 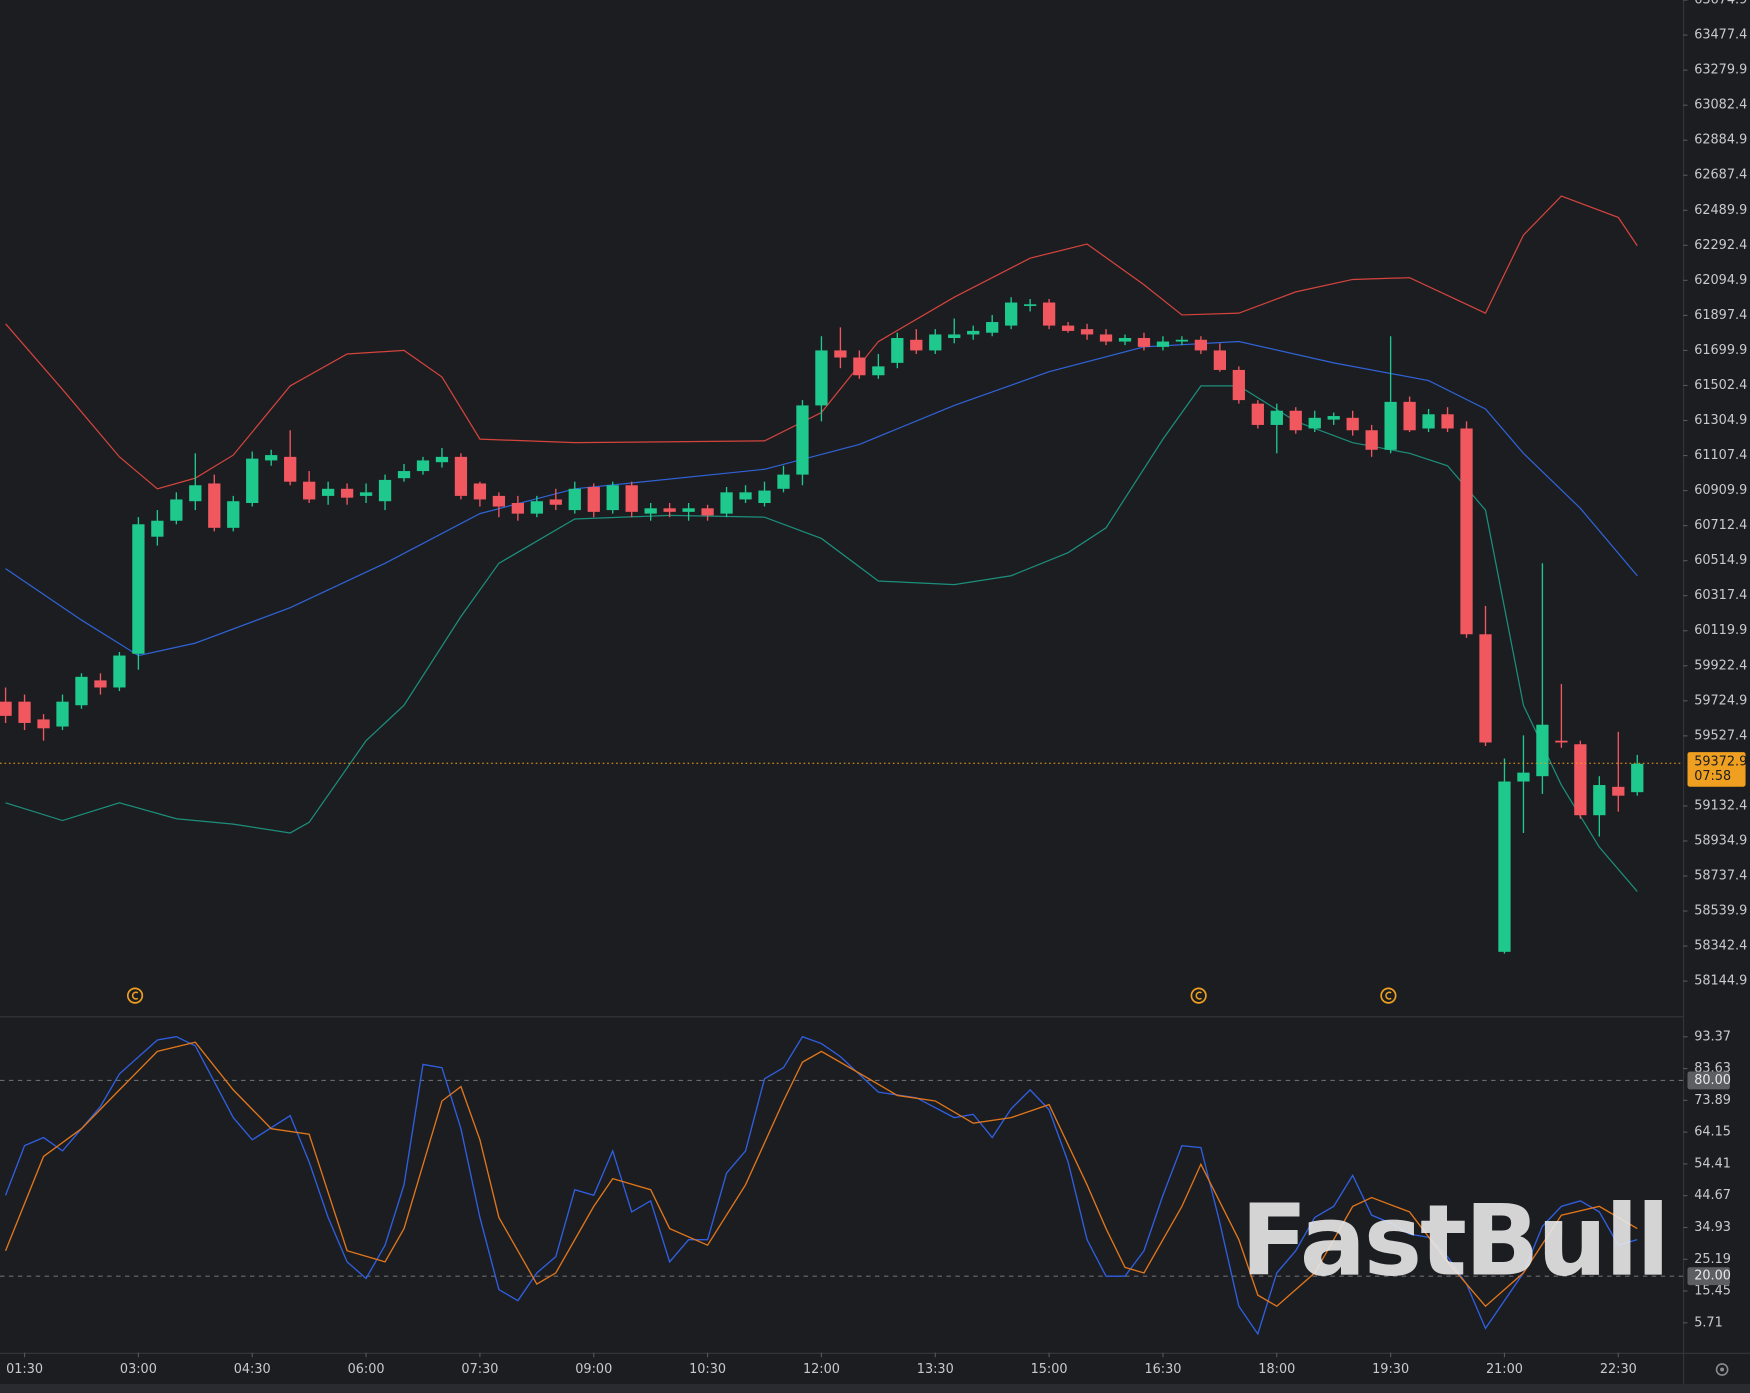 I want to click on y-tick-label: 60119.9, so click(x=1720, y=630).